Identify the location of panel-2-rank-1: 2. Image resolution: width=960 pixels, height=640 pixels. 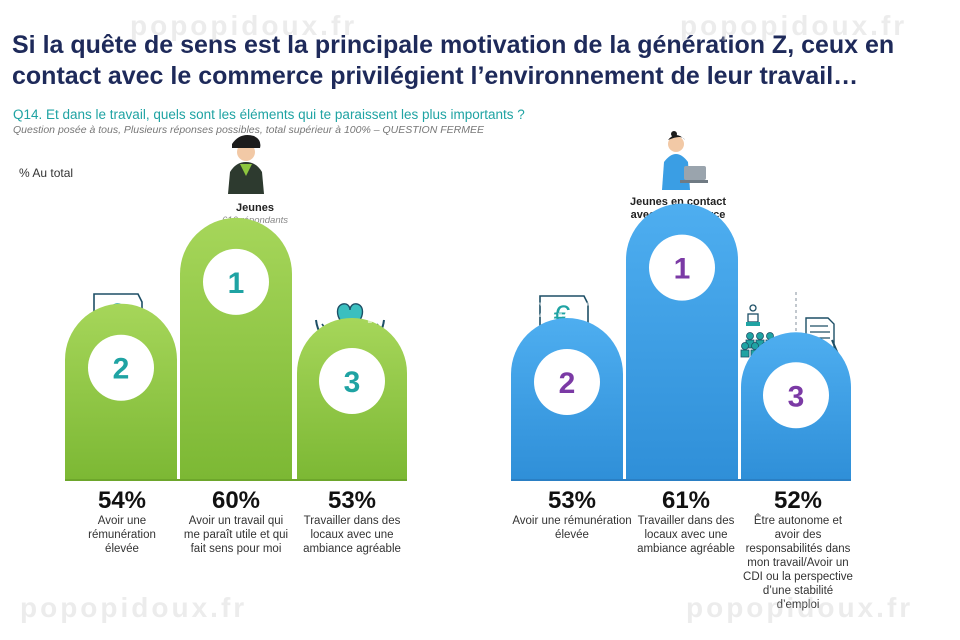
(567, 383).